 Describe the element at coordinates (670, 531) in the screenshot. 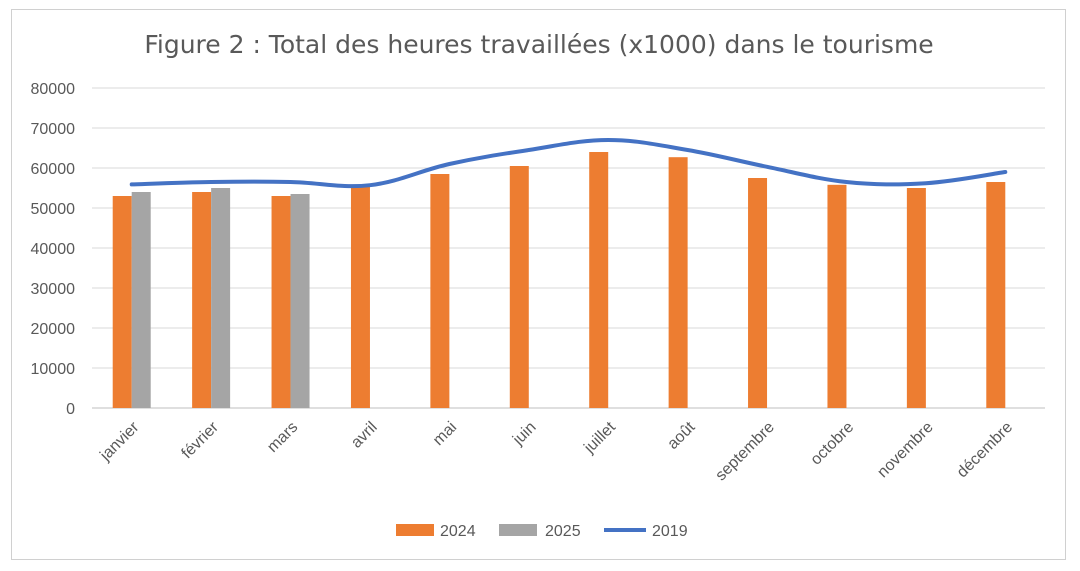

I see `legend-label: 2019` at that location.